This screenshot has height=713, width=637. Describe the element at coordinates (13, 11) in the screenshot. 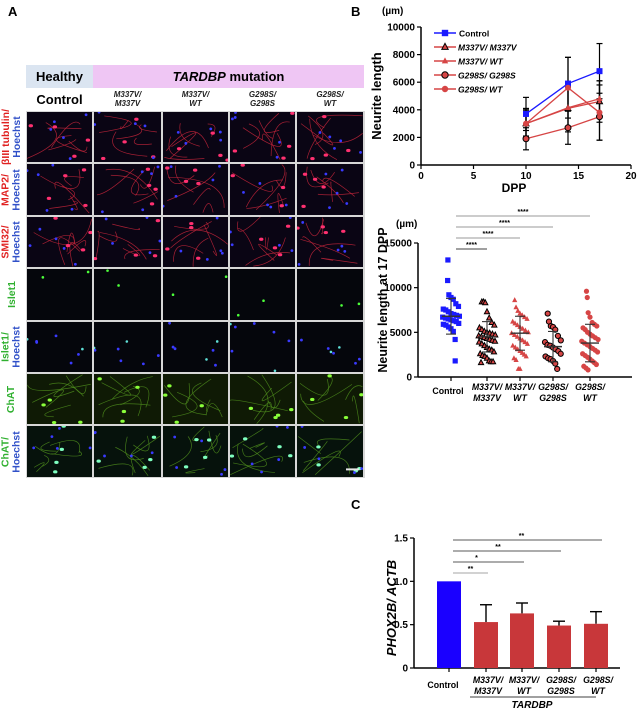

I see `panel-label-a: A` at that location.